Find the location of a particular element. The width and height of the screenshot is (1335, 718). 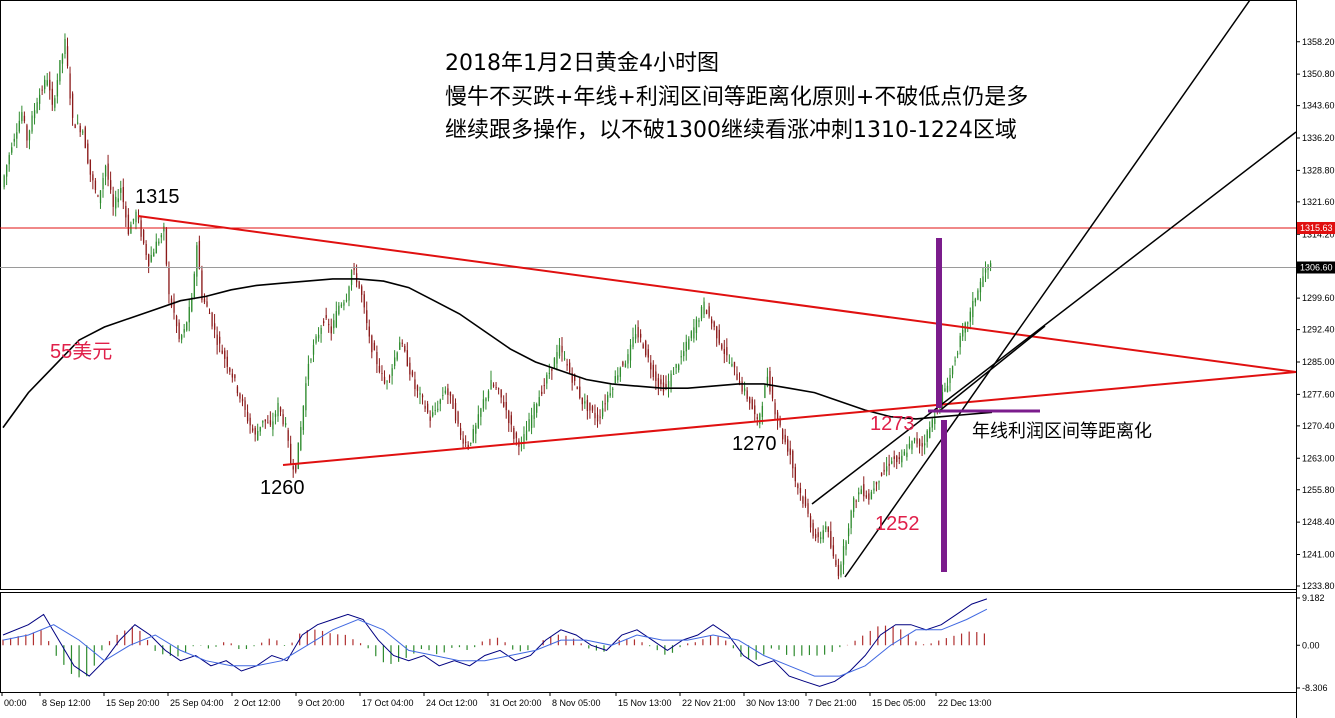

time-tick-label: 00:00 is located at coordinates (15, 703).